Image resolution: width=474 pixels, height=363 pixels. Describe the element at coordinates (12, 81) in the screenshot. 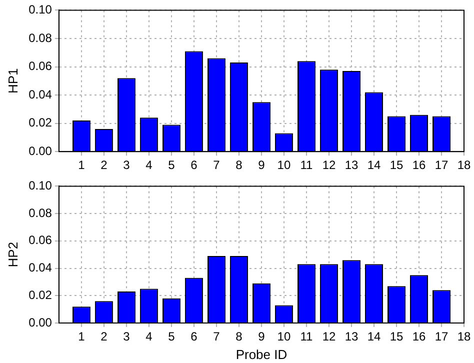

I see `y-axis-title: HP1` at that location.